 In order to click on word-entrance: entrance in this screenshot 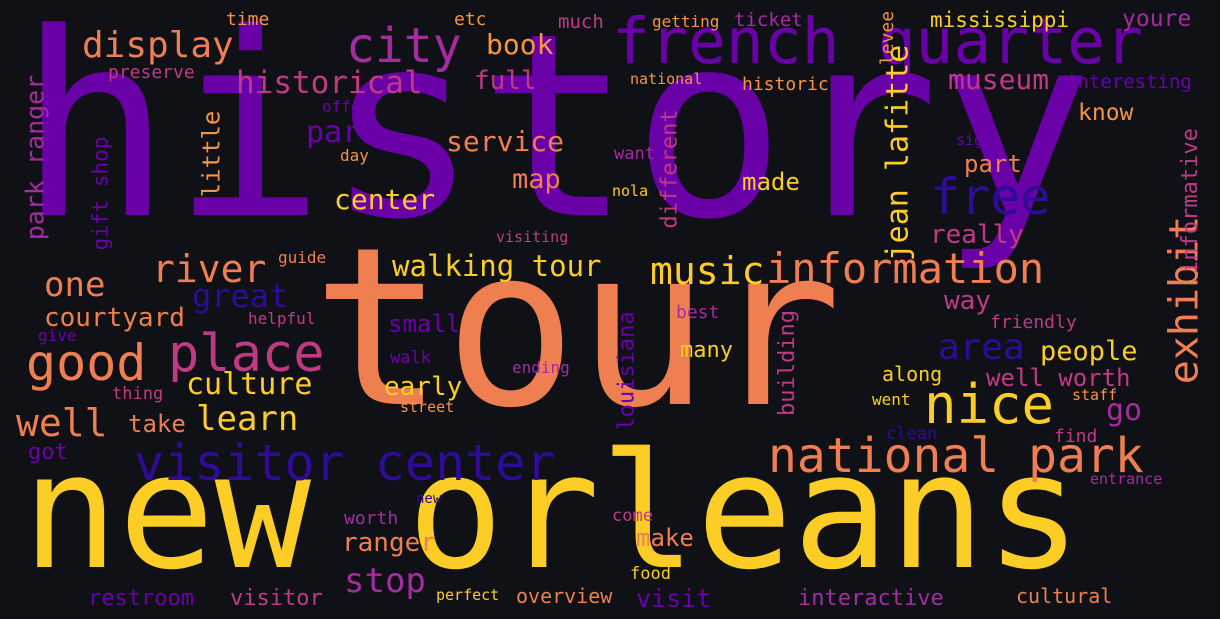, I will do `click(1126, 479)`.